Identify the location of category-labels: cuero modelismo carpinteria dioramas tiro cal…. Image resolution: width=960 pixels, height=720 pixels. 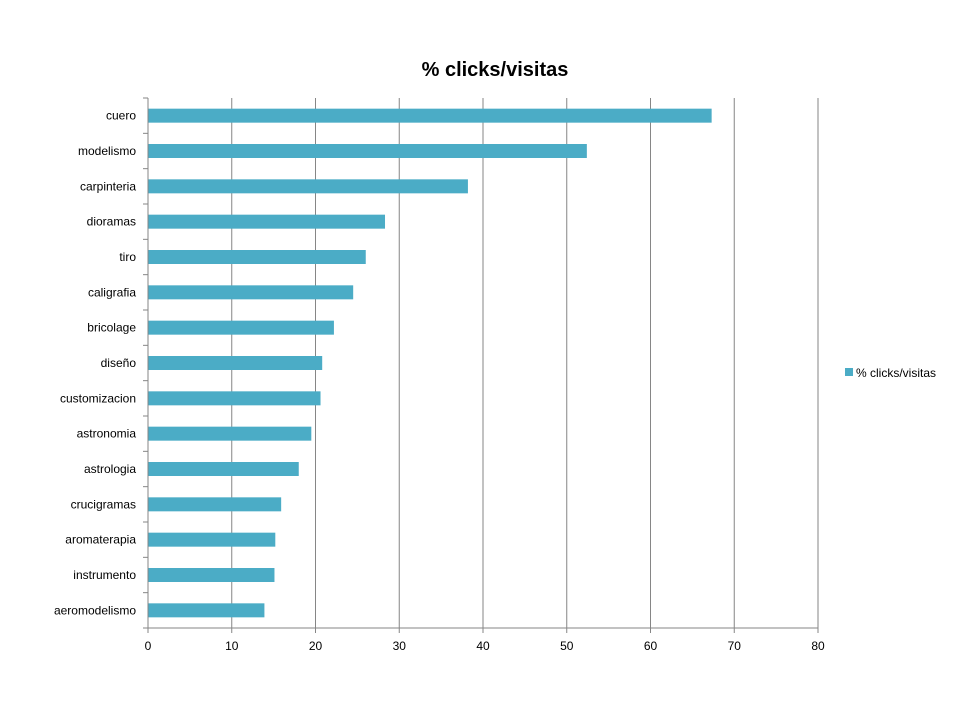
(95, 363).